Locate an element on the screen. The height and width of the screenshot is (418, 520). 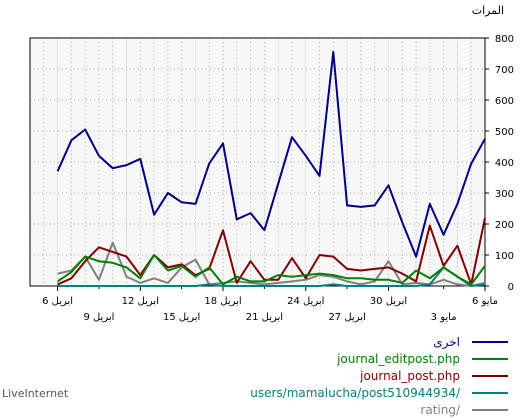
x-tick-label: 30 ابريل is located at coordinates (388, 301).